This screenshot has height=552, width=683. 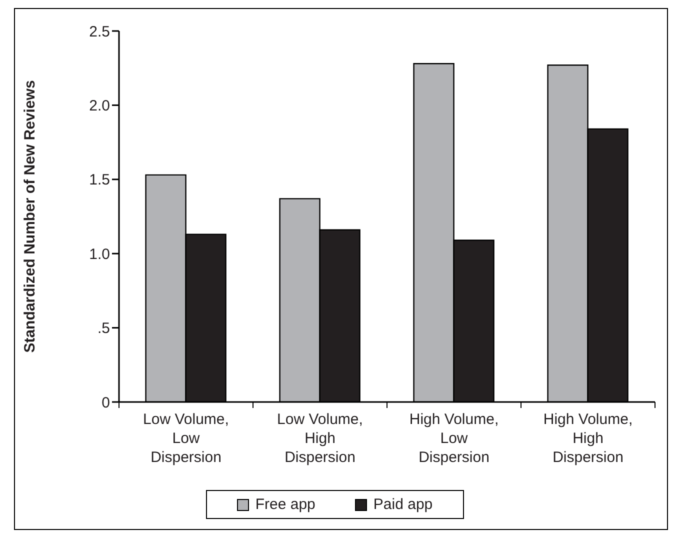 What do you see at coordinates (103, 329) in the screenshot?
I see `y-tick-label: .5` at bounding box center [103, 329].